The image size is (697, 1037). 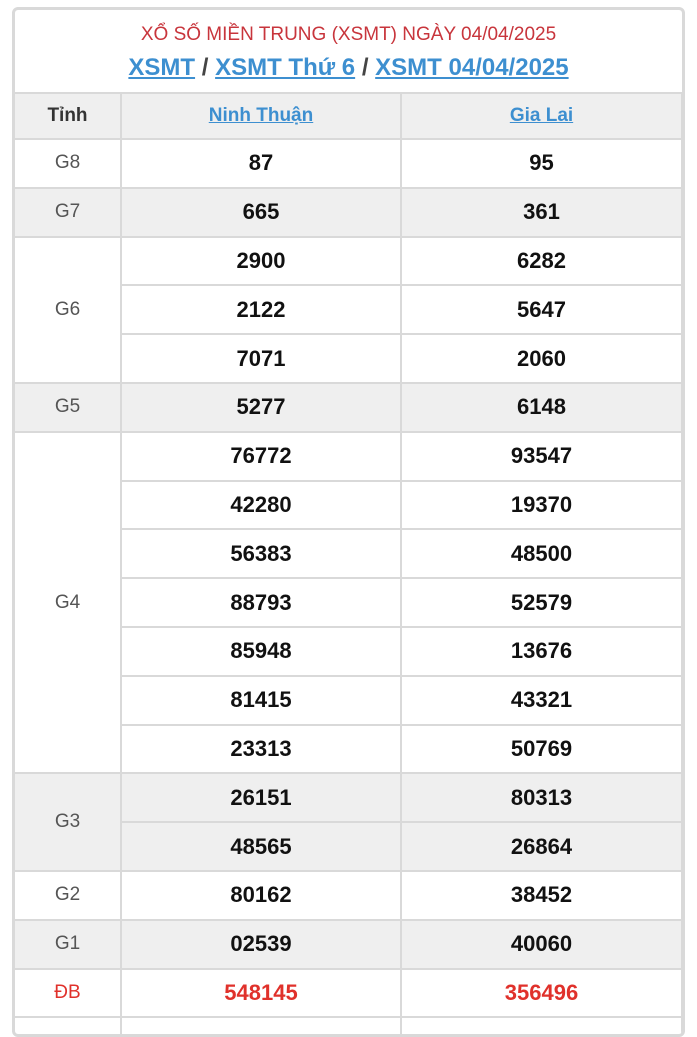 I want to click on prize-number: 5647, so click(x=541, y=310).